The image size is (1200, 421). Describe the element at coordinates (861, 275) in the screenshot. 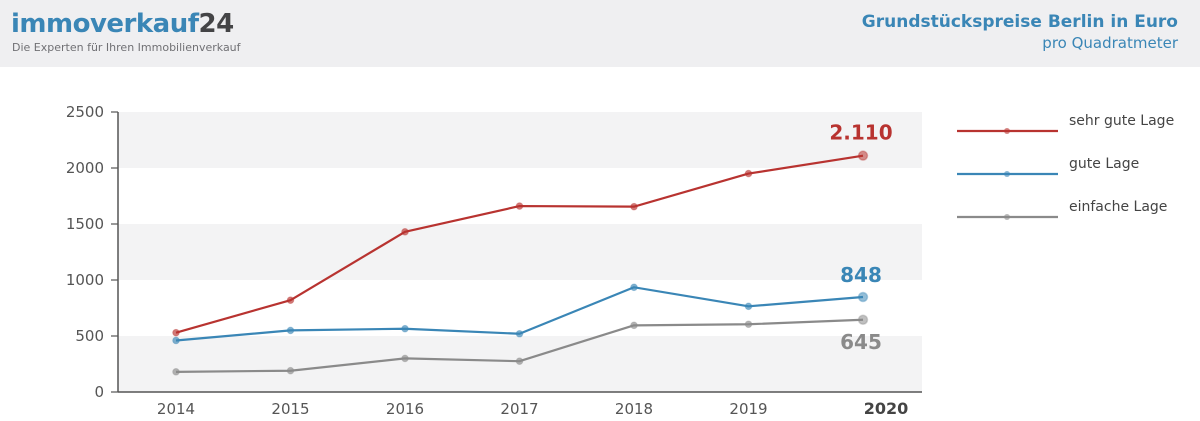

I see `end-value-label: 848` at that location.